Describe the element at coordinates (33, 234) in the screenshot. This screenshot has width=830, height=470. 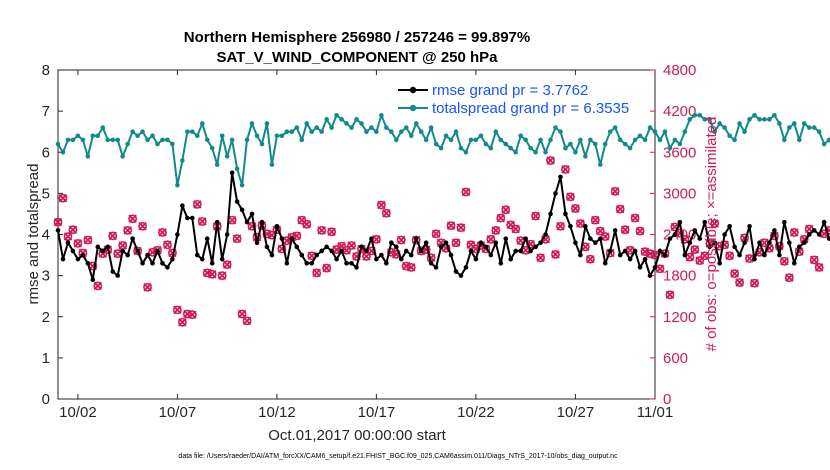
I see `y-axis-label: rmse and totalspread` at that location.